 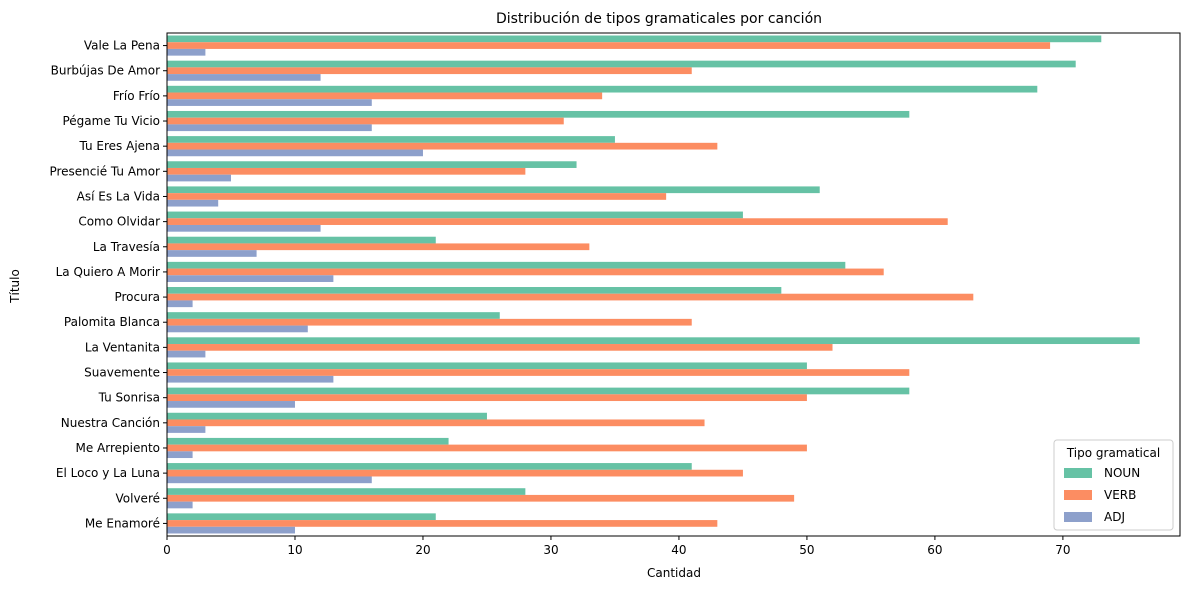 What do you see at coordinates (674, 573) in the screenshot?
I see `x-axis-label: Cantidad` at bounding box center [674, 573].